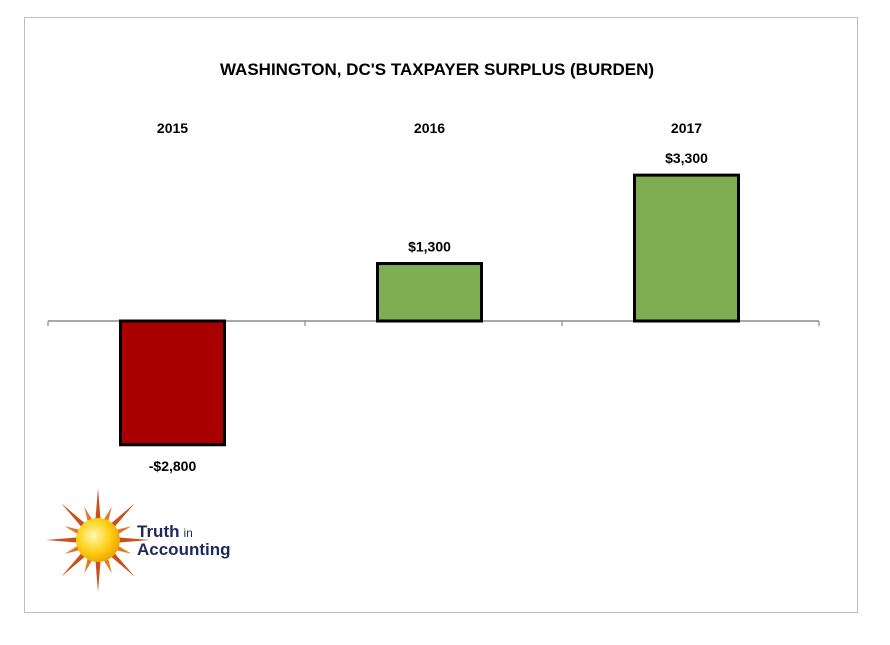 Image resolution: width=890 pixels, height=645 pixels. Describe the element at coordinates (158, 531) in the screenshot. I see `logo-truth: Truth` at that location.